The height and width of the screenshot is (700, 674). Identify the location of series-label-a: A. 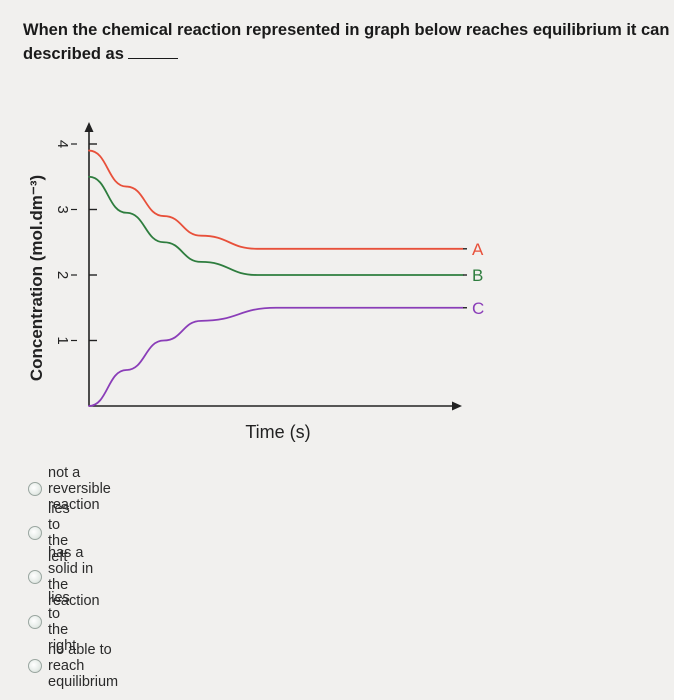
(478, 249).